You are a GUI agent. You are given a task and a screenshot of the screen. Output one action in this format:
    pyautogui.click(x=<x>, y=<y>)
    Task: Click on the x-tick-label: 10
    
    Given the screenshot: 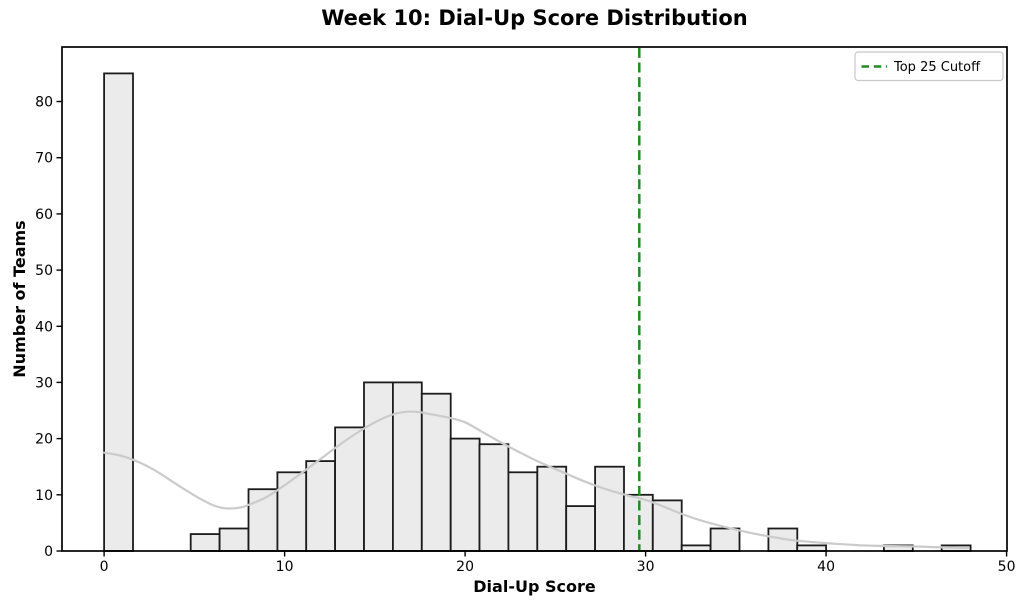 What is the action you would take?
    pyautogui.click(x=285, y=567)
    